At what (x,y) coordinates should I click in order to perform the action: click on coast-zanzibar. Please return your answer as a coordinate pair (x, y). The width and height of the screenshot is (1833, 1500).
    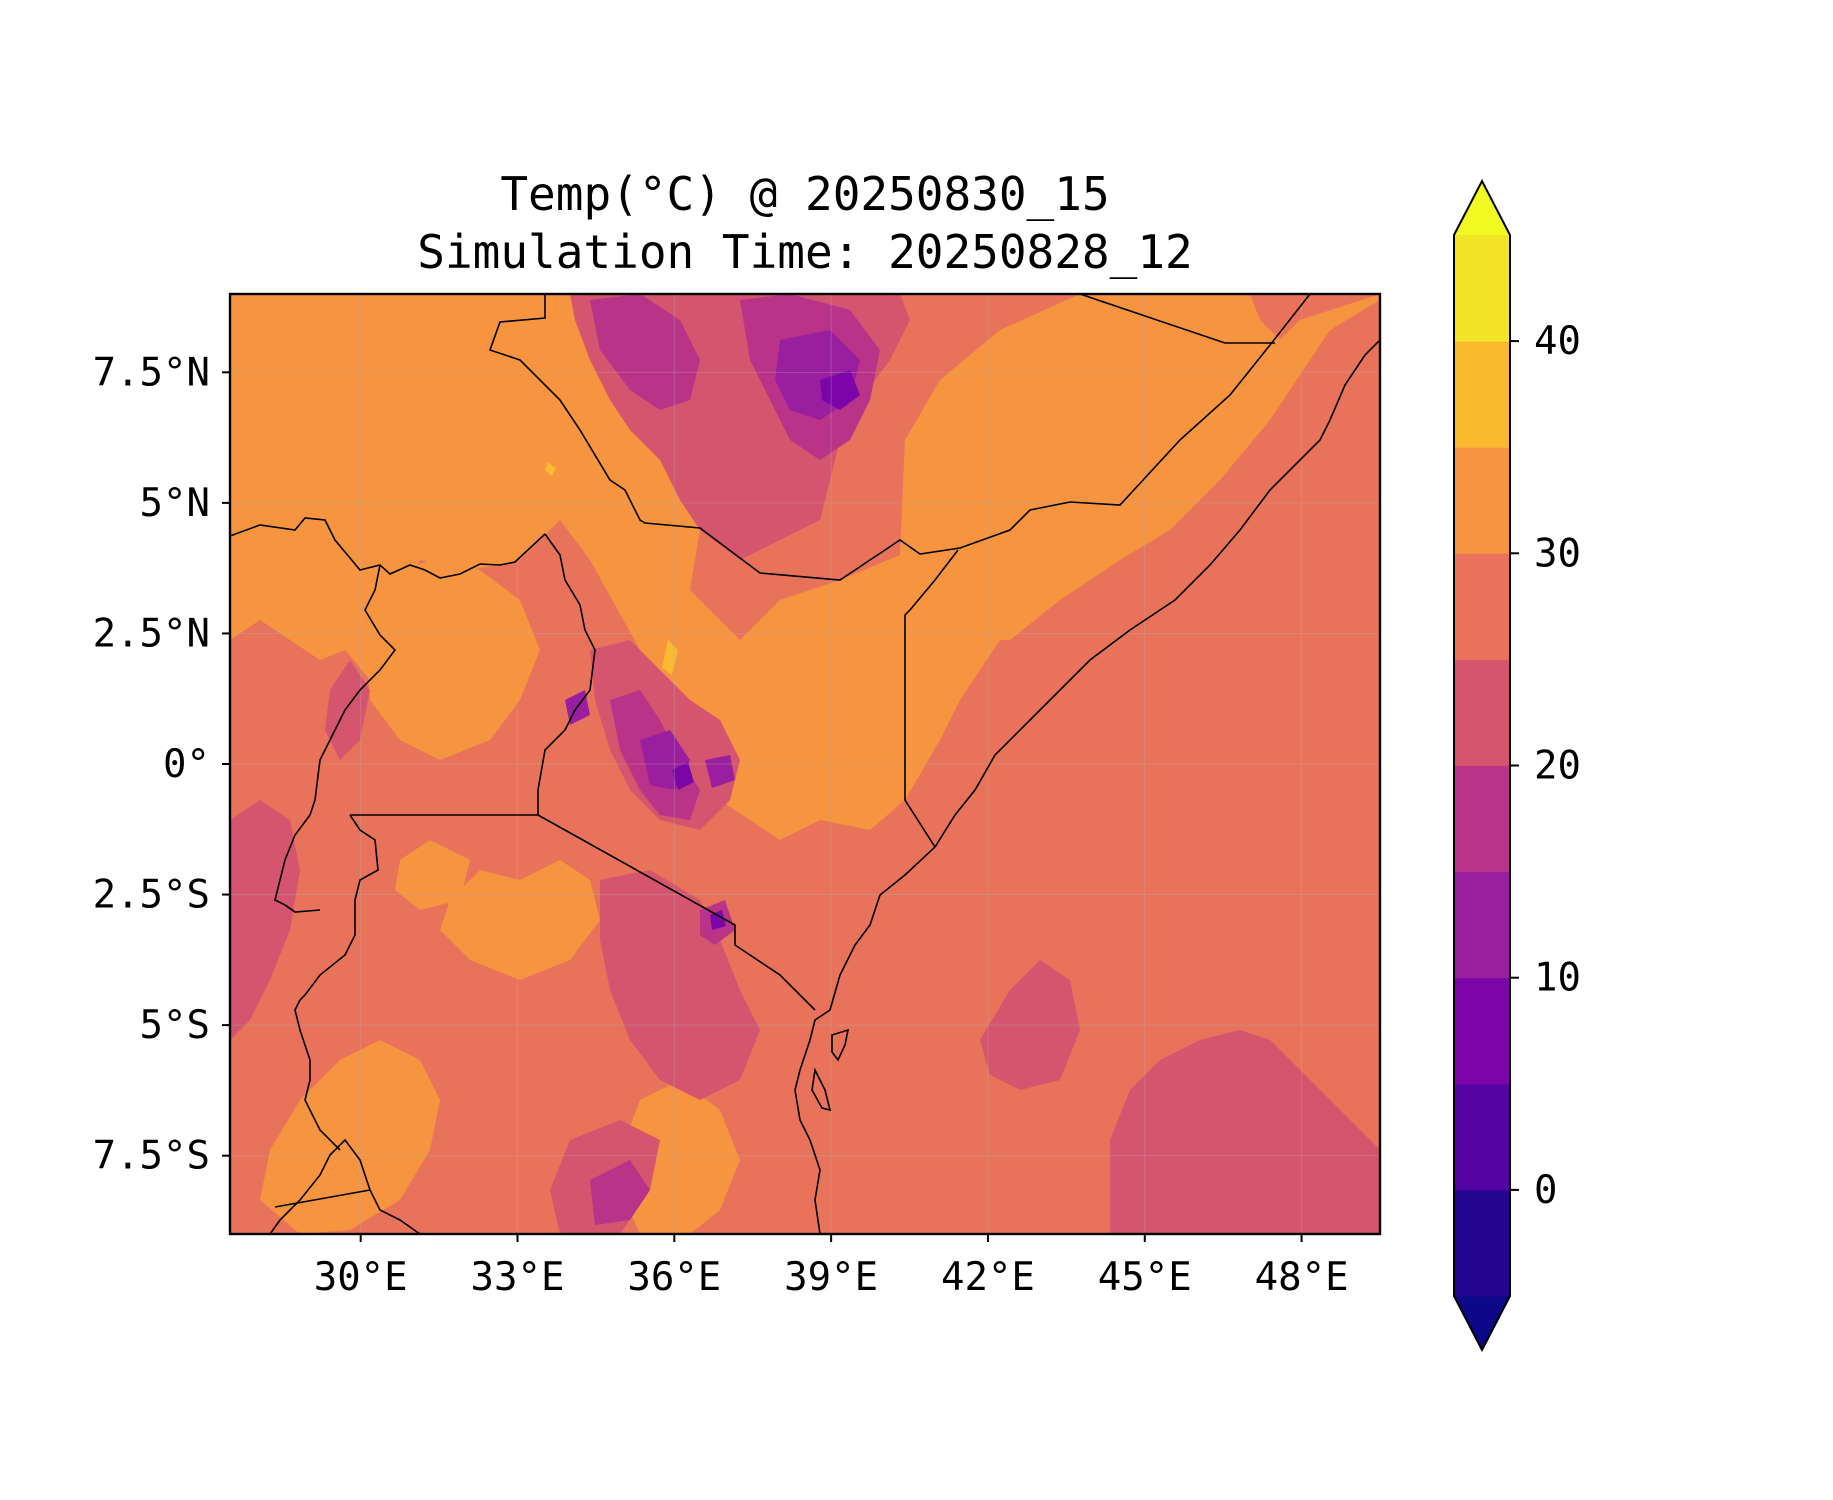
    Looking at the image, I should click on (840, 1045).